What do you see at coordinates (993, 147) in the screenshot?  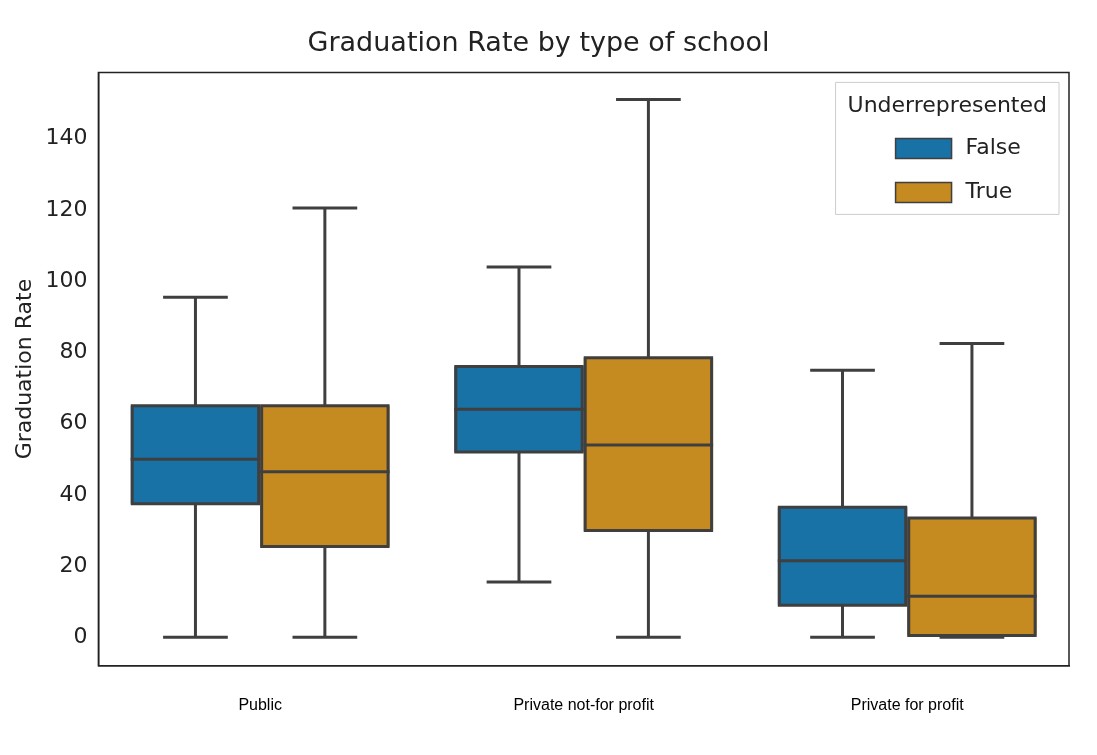 I see `legend-label: False` at bounding box center [993, 147].